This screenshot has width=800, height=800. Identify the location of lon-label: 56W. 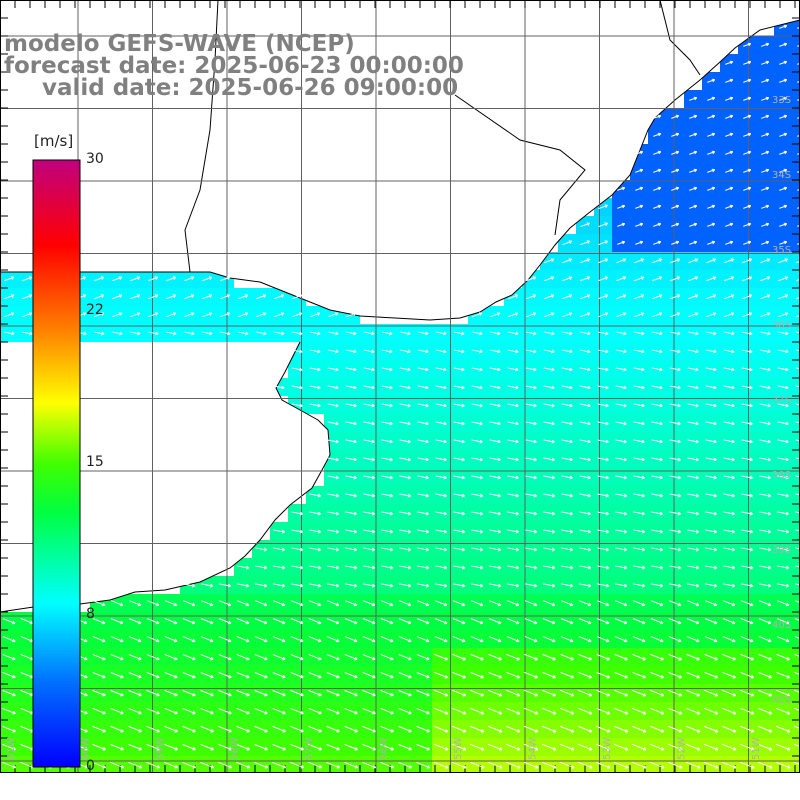
(384, 748).